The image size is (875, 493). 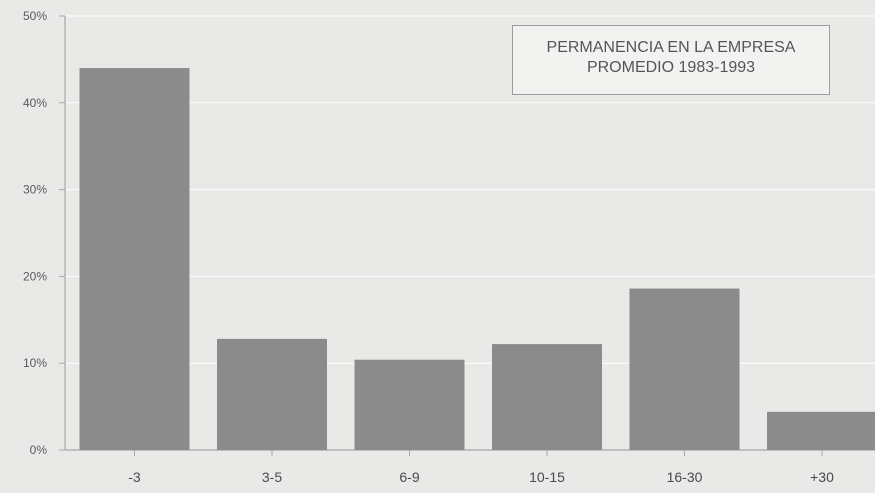 What do you see at coordinates (272, 477) in the screenshot?
I see `x-category-label: 3-5` at bounding box center [272, 477].